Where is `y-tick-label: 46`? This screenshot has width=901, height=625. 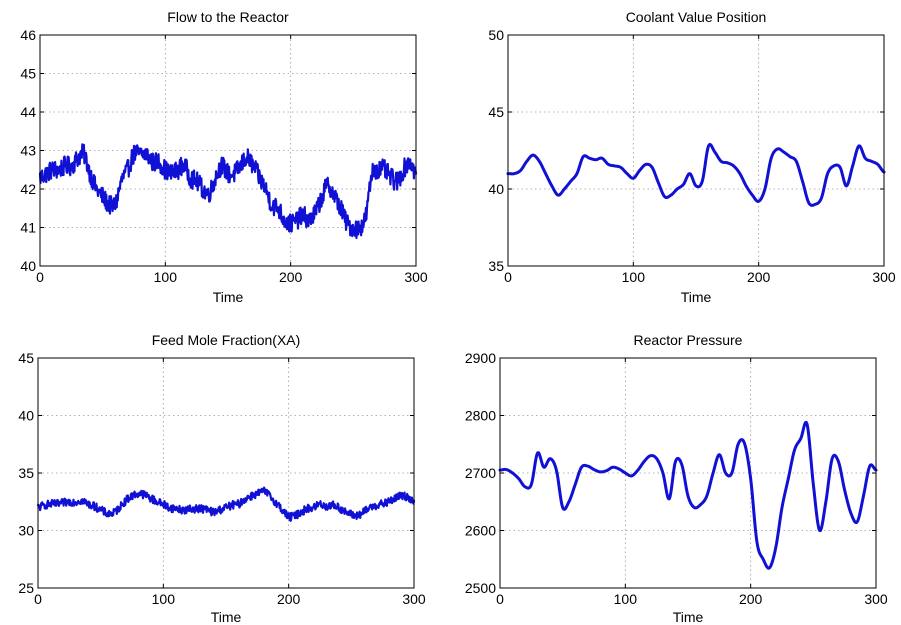 y-tick-label: 46 is located at coordinates (28, 35).